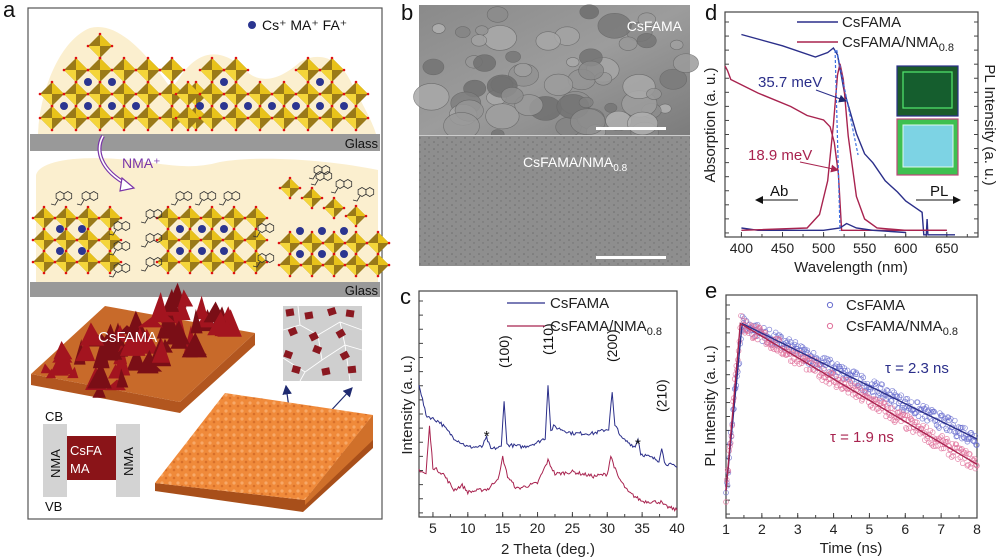 The image size is (1000, 560). I want to click on e-tau-2: τ = 1.9 ns, so click(862, 437).